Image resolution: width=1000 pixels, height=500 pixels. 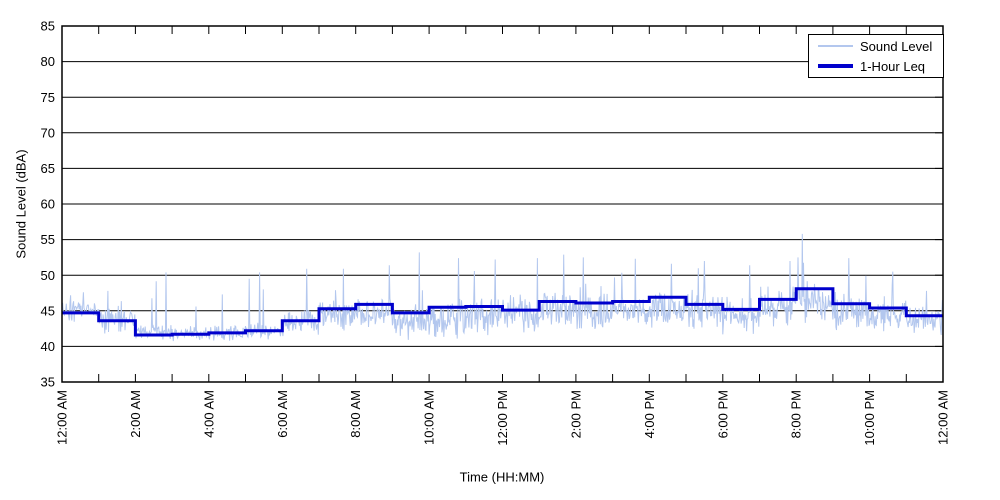 What do you see at coordinates (869, 418) in the screenshot?
I see `x-tick-label: 10:00 PM` at bounding box center [869, 418].